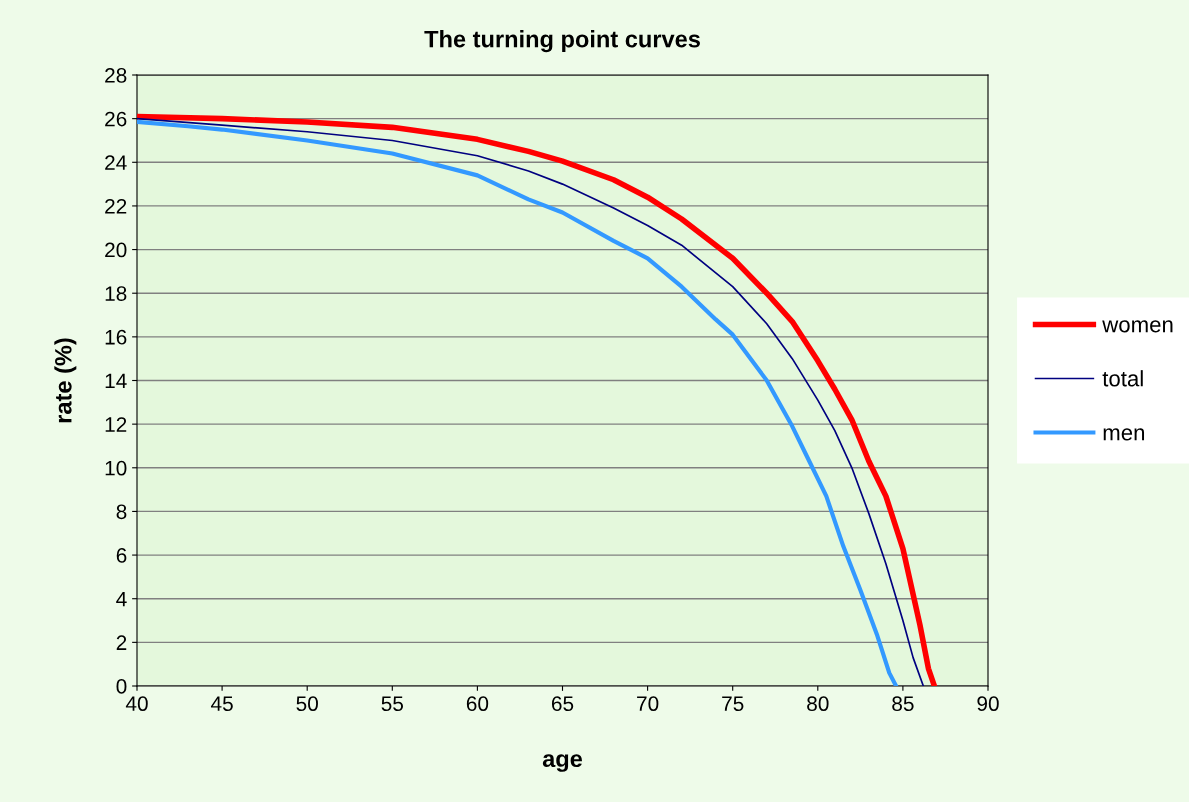 The image size is (1189, 802). What do you see at coordinates (116, 381) in the screenshot?
I see `y-tick-label: 14` at bounding box center [116, 381].